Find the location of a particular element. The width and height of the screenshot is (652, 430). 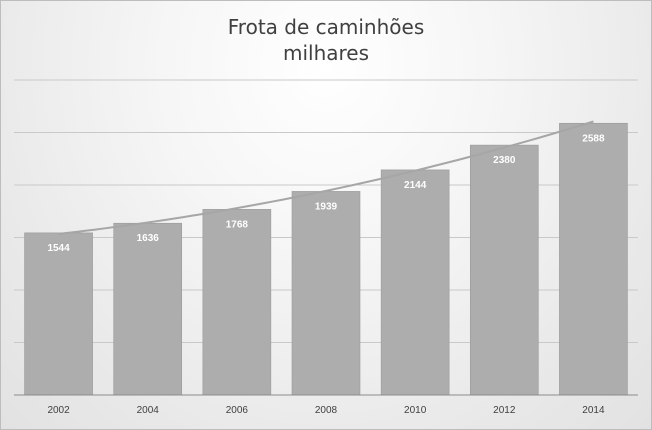

data-label: 1636 is located at coordinates (148, 238).